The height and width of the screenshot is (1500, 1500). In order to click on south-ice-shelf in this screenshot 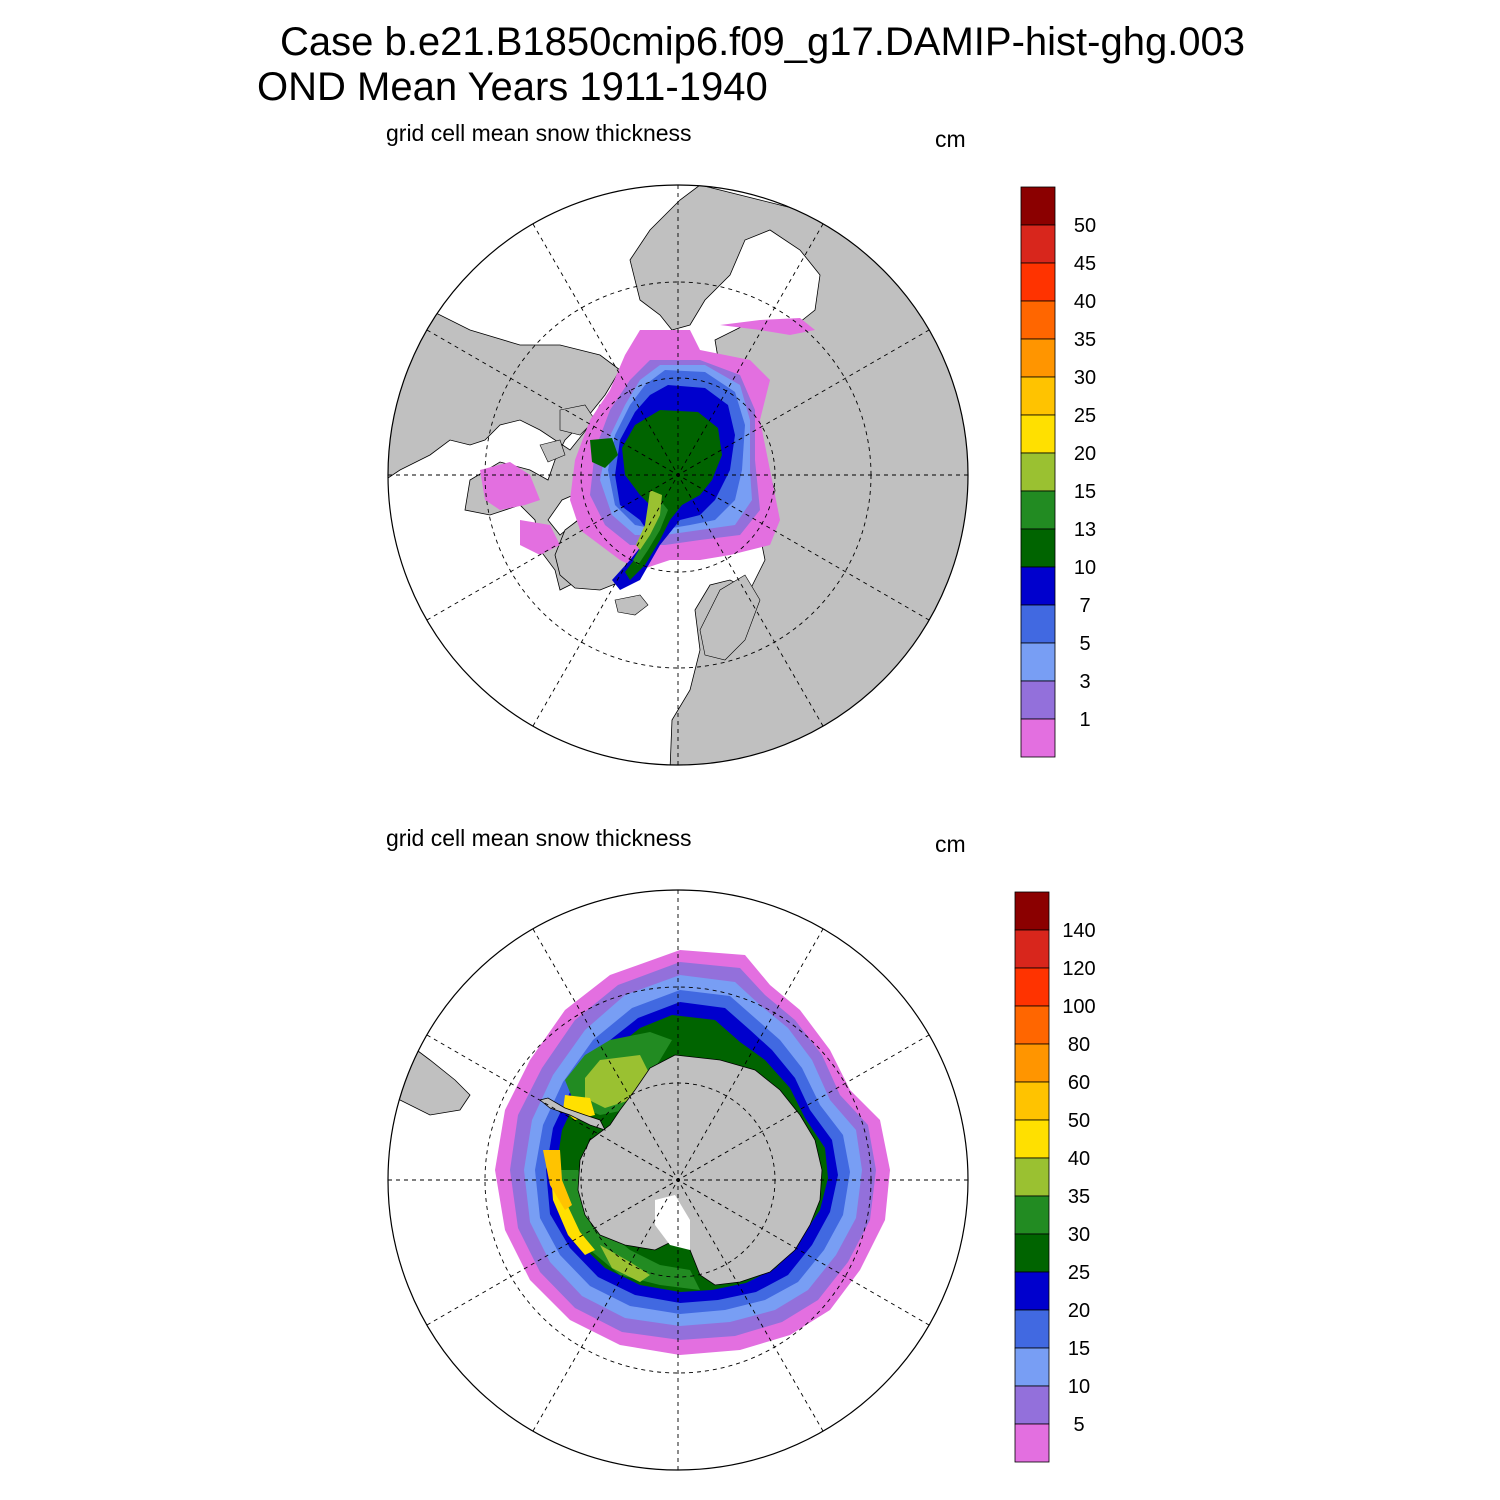, I will do `click(672, 1222)`.